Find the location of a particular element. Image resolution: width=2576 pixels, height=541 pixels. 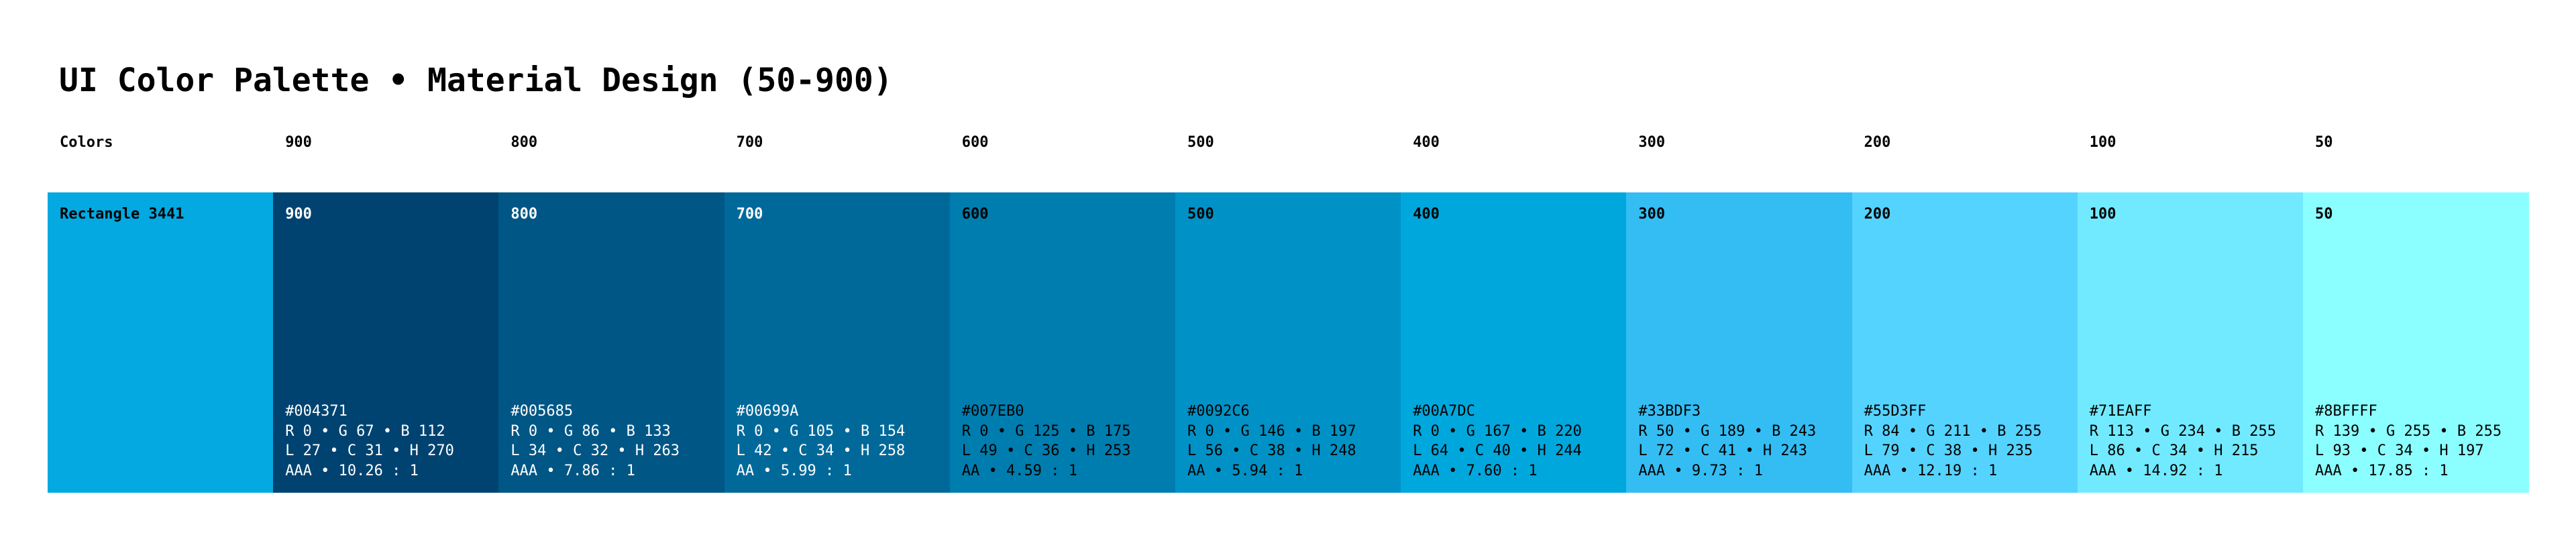

column-header: 400 is located at coordinates (1426, 142).